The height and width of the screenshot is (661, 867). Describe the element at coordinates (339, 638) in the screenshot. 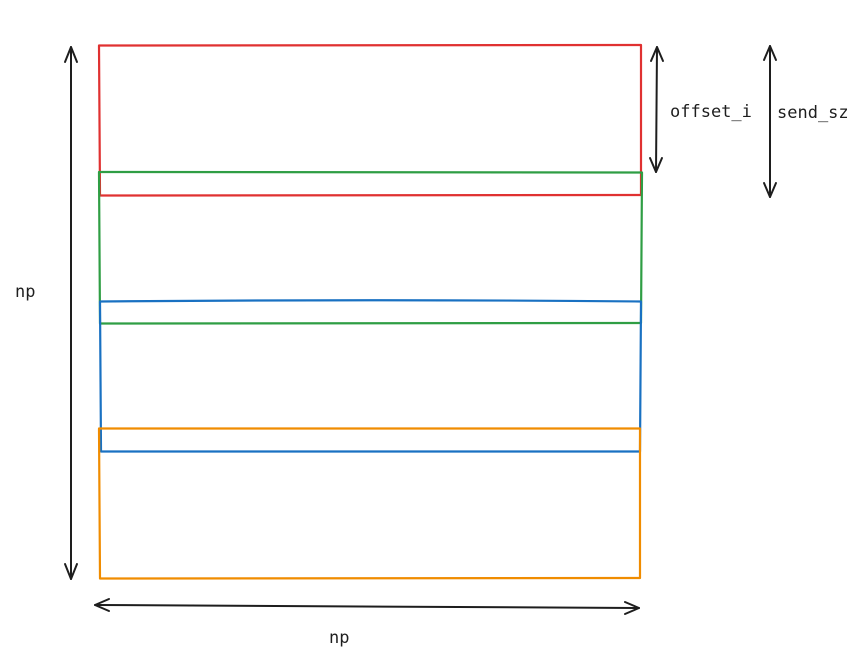

I see `width-label: np` at that location.